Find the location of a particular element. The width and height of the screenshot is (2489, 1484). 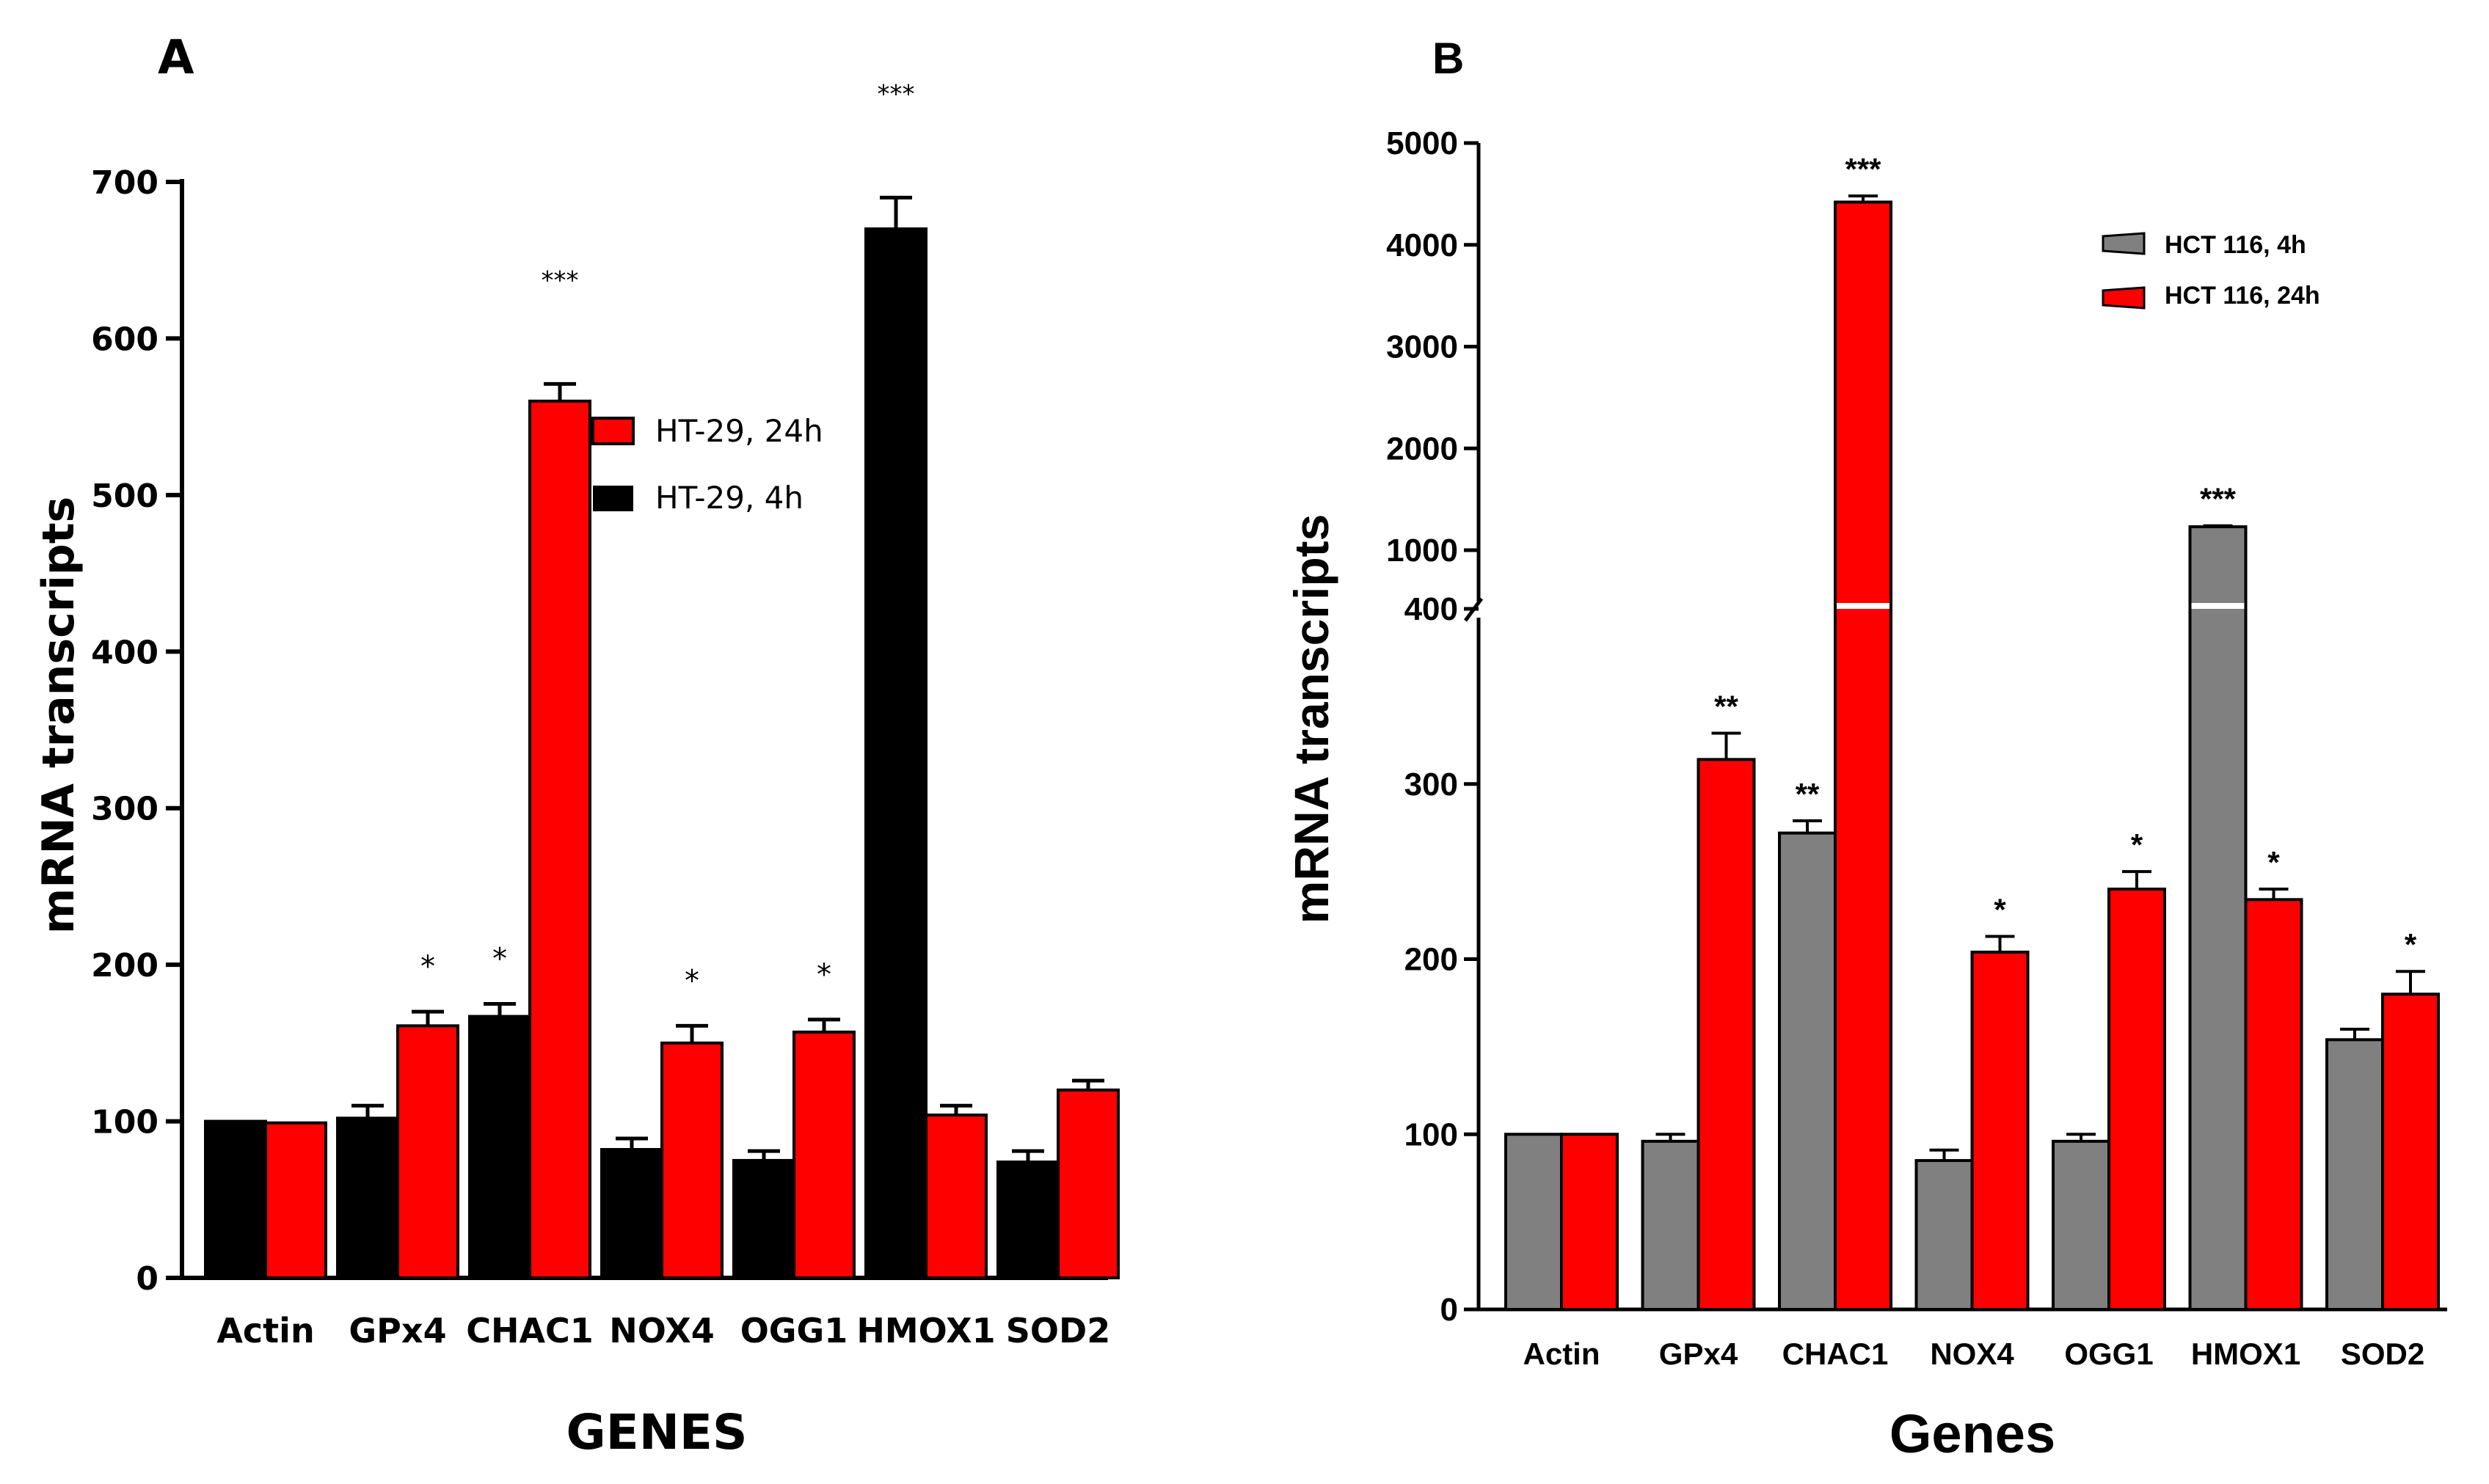

panel-b-xlabel: Genes is located at coordinates (1972, 1433).